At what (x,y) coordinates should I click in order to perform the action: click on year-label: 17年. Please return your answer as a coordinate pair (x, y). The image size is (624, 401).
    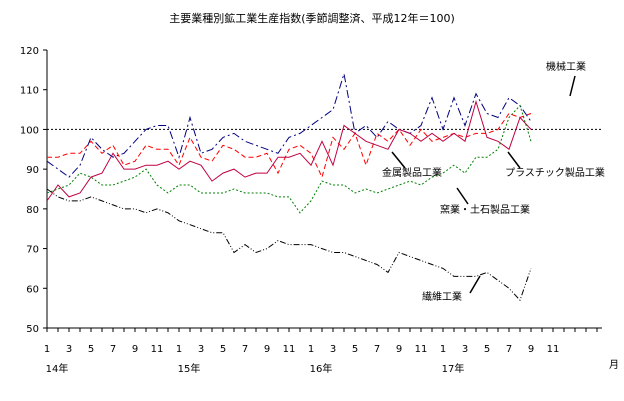
    Looking at the image, I should click on (453, 368).